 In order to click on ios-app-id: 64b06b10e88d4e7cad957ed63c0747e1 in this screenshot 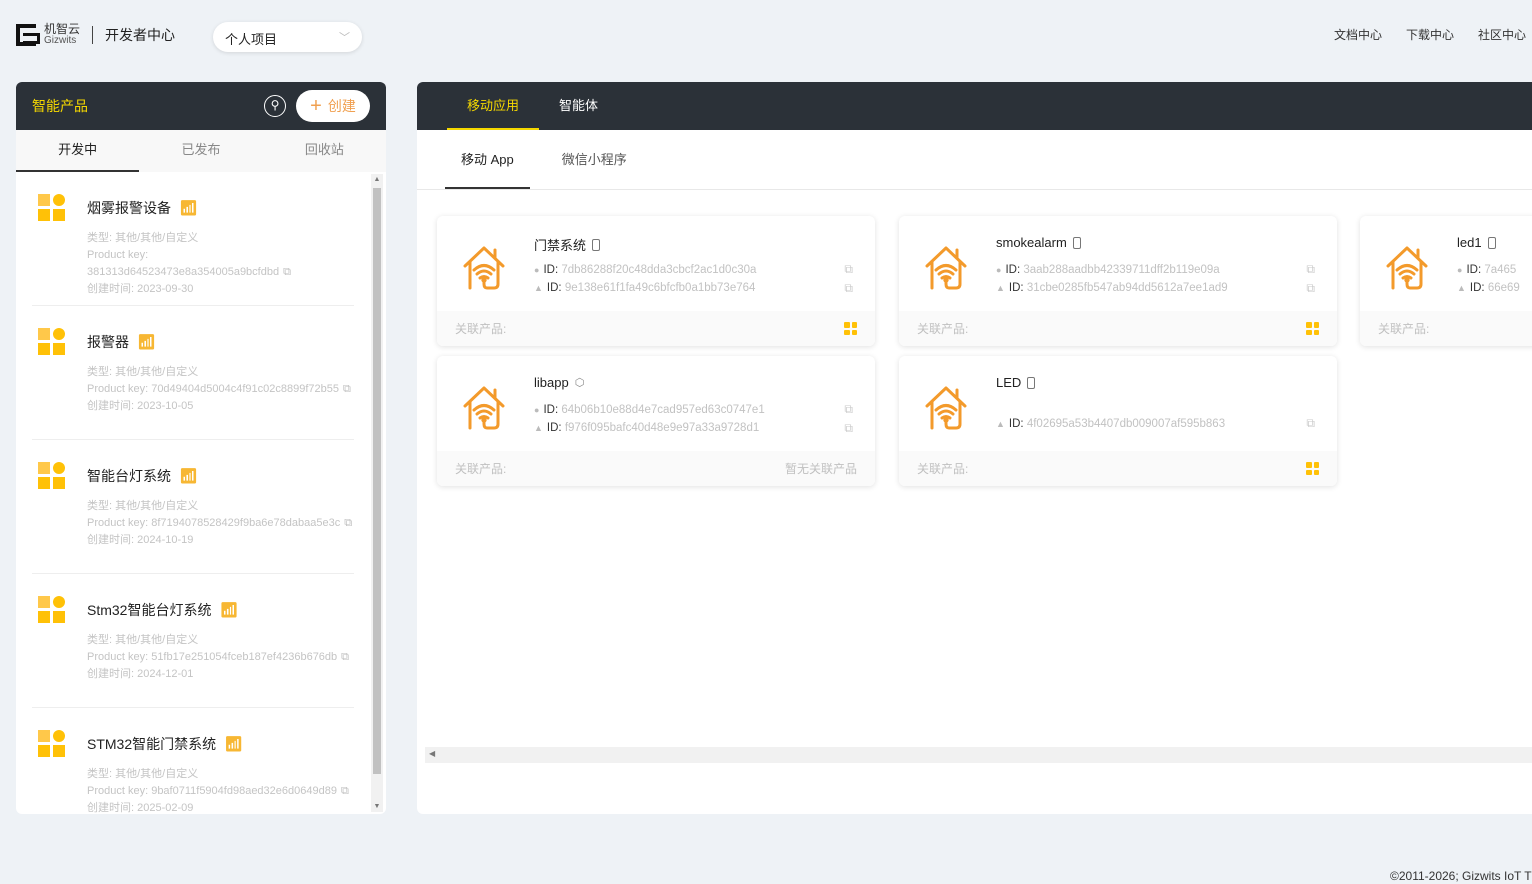, I will do `click(663, 410)`.